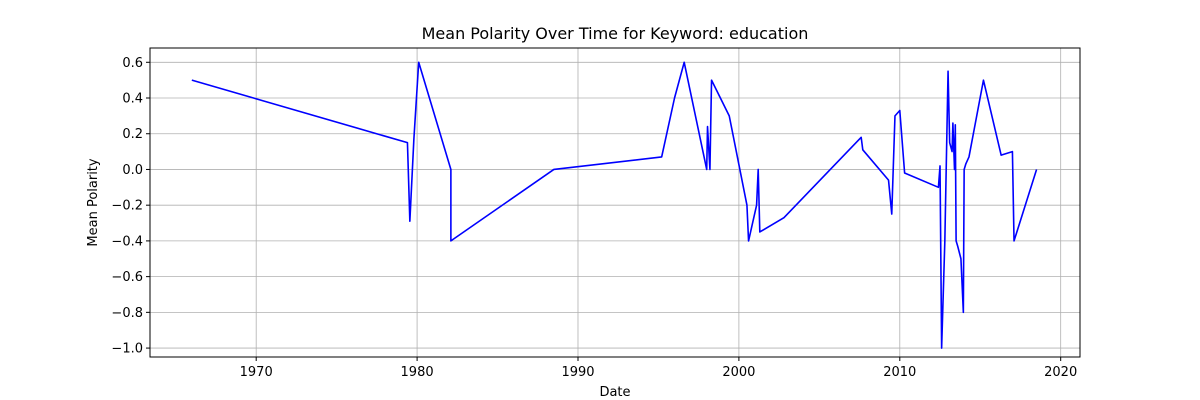  Describe the element at coordinates (899, 372) in the screenshot. I see `x-tick-label: 2010` at that location.